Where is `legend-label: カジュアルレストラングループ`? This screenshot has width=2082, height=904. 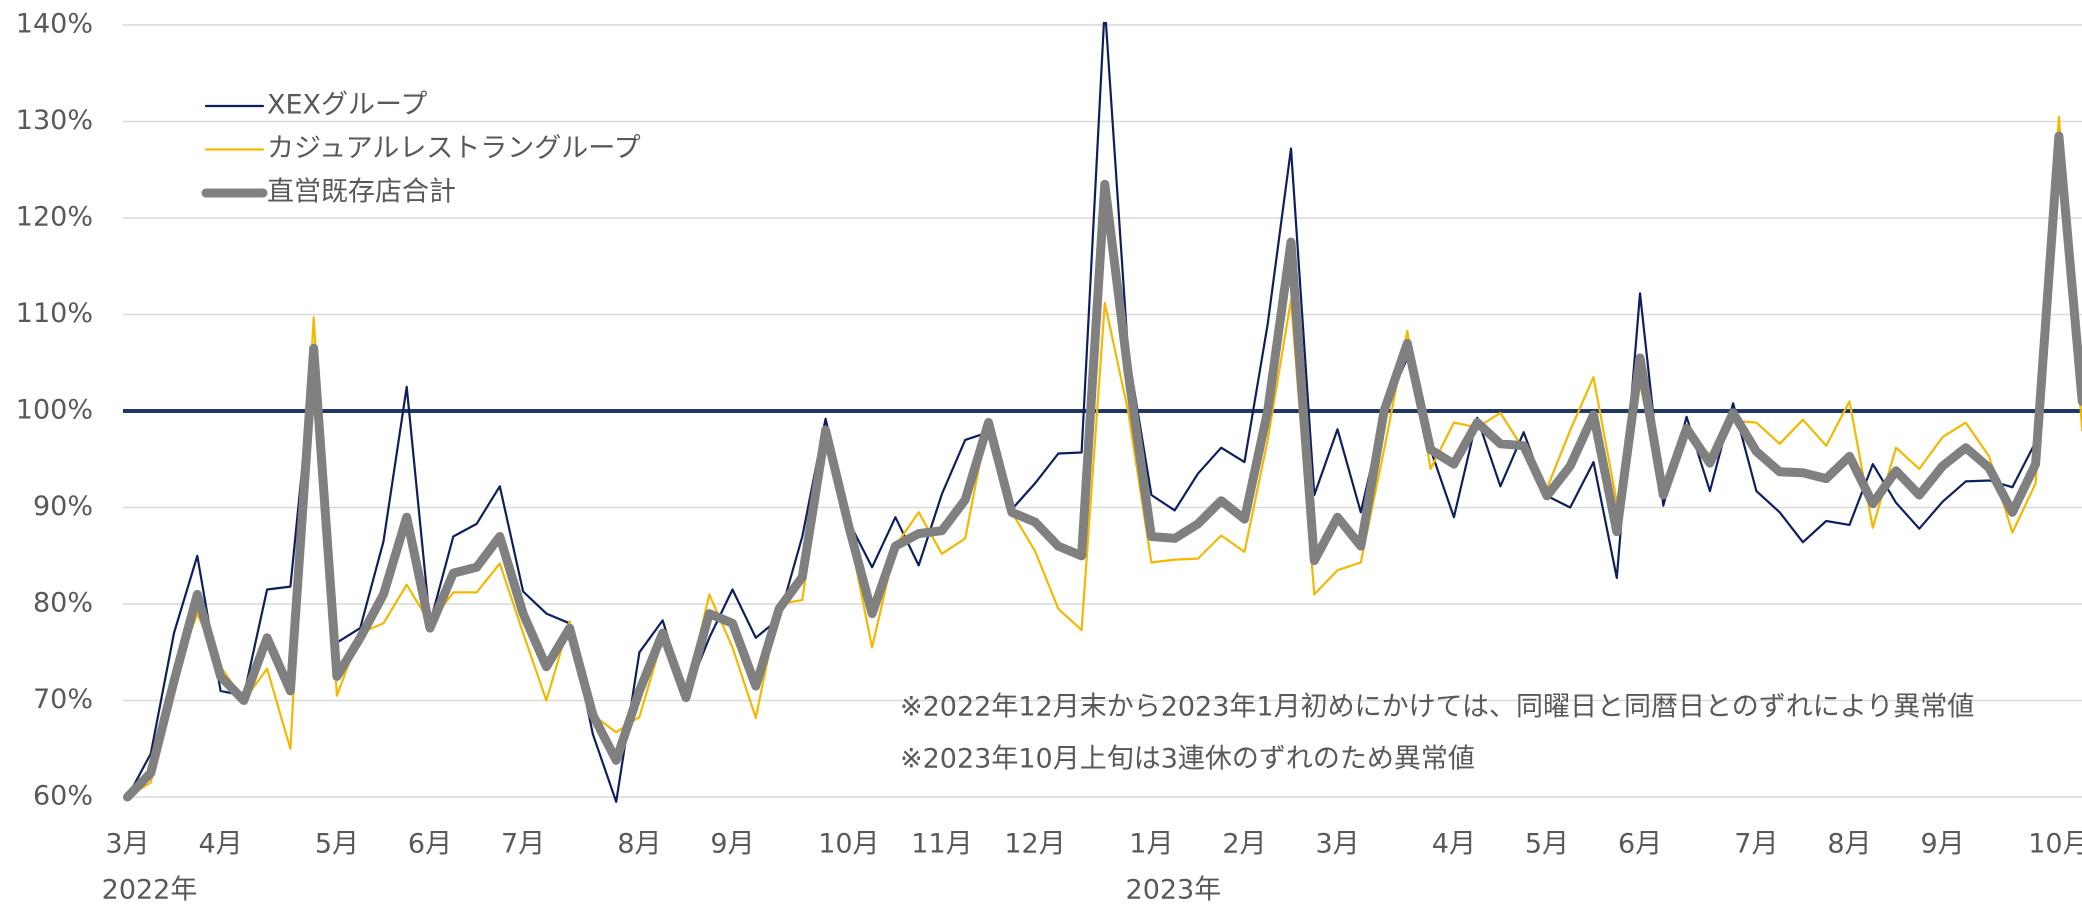
legend-label: カジュアルレストラングループ is located at coordinates (454, 148).